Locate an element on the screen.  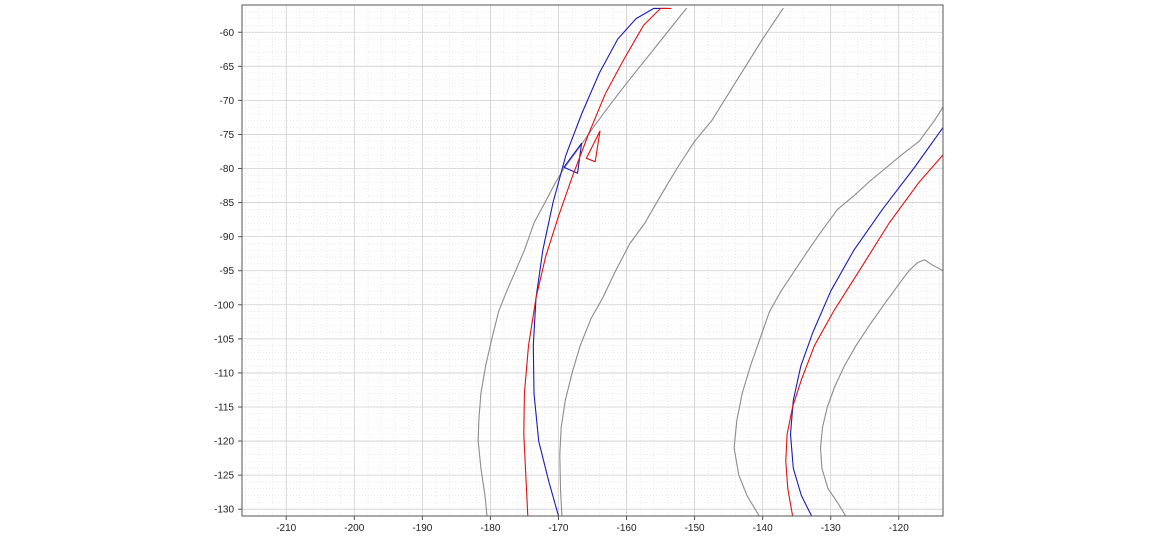
y-tick-label: -130 is located at coordinates (224, 510).